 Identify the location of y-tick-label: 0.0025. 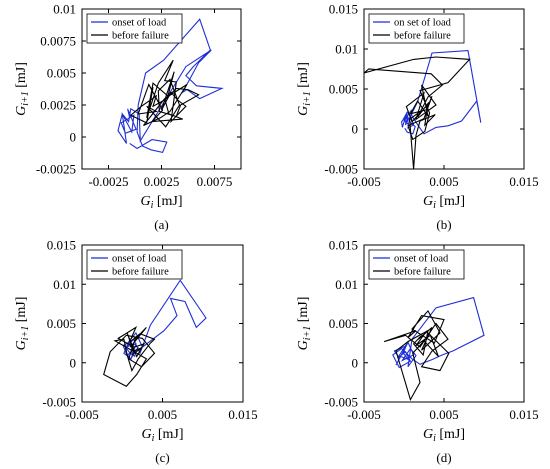
(58, 105).